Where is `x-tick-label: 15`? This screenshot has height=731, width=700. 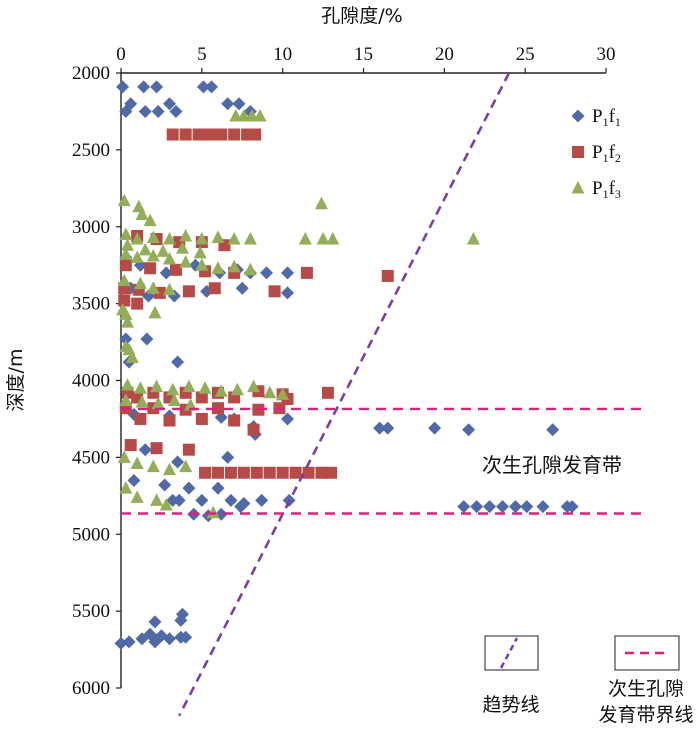
x-tick-label: 15 is located at coordinates (363, 54).